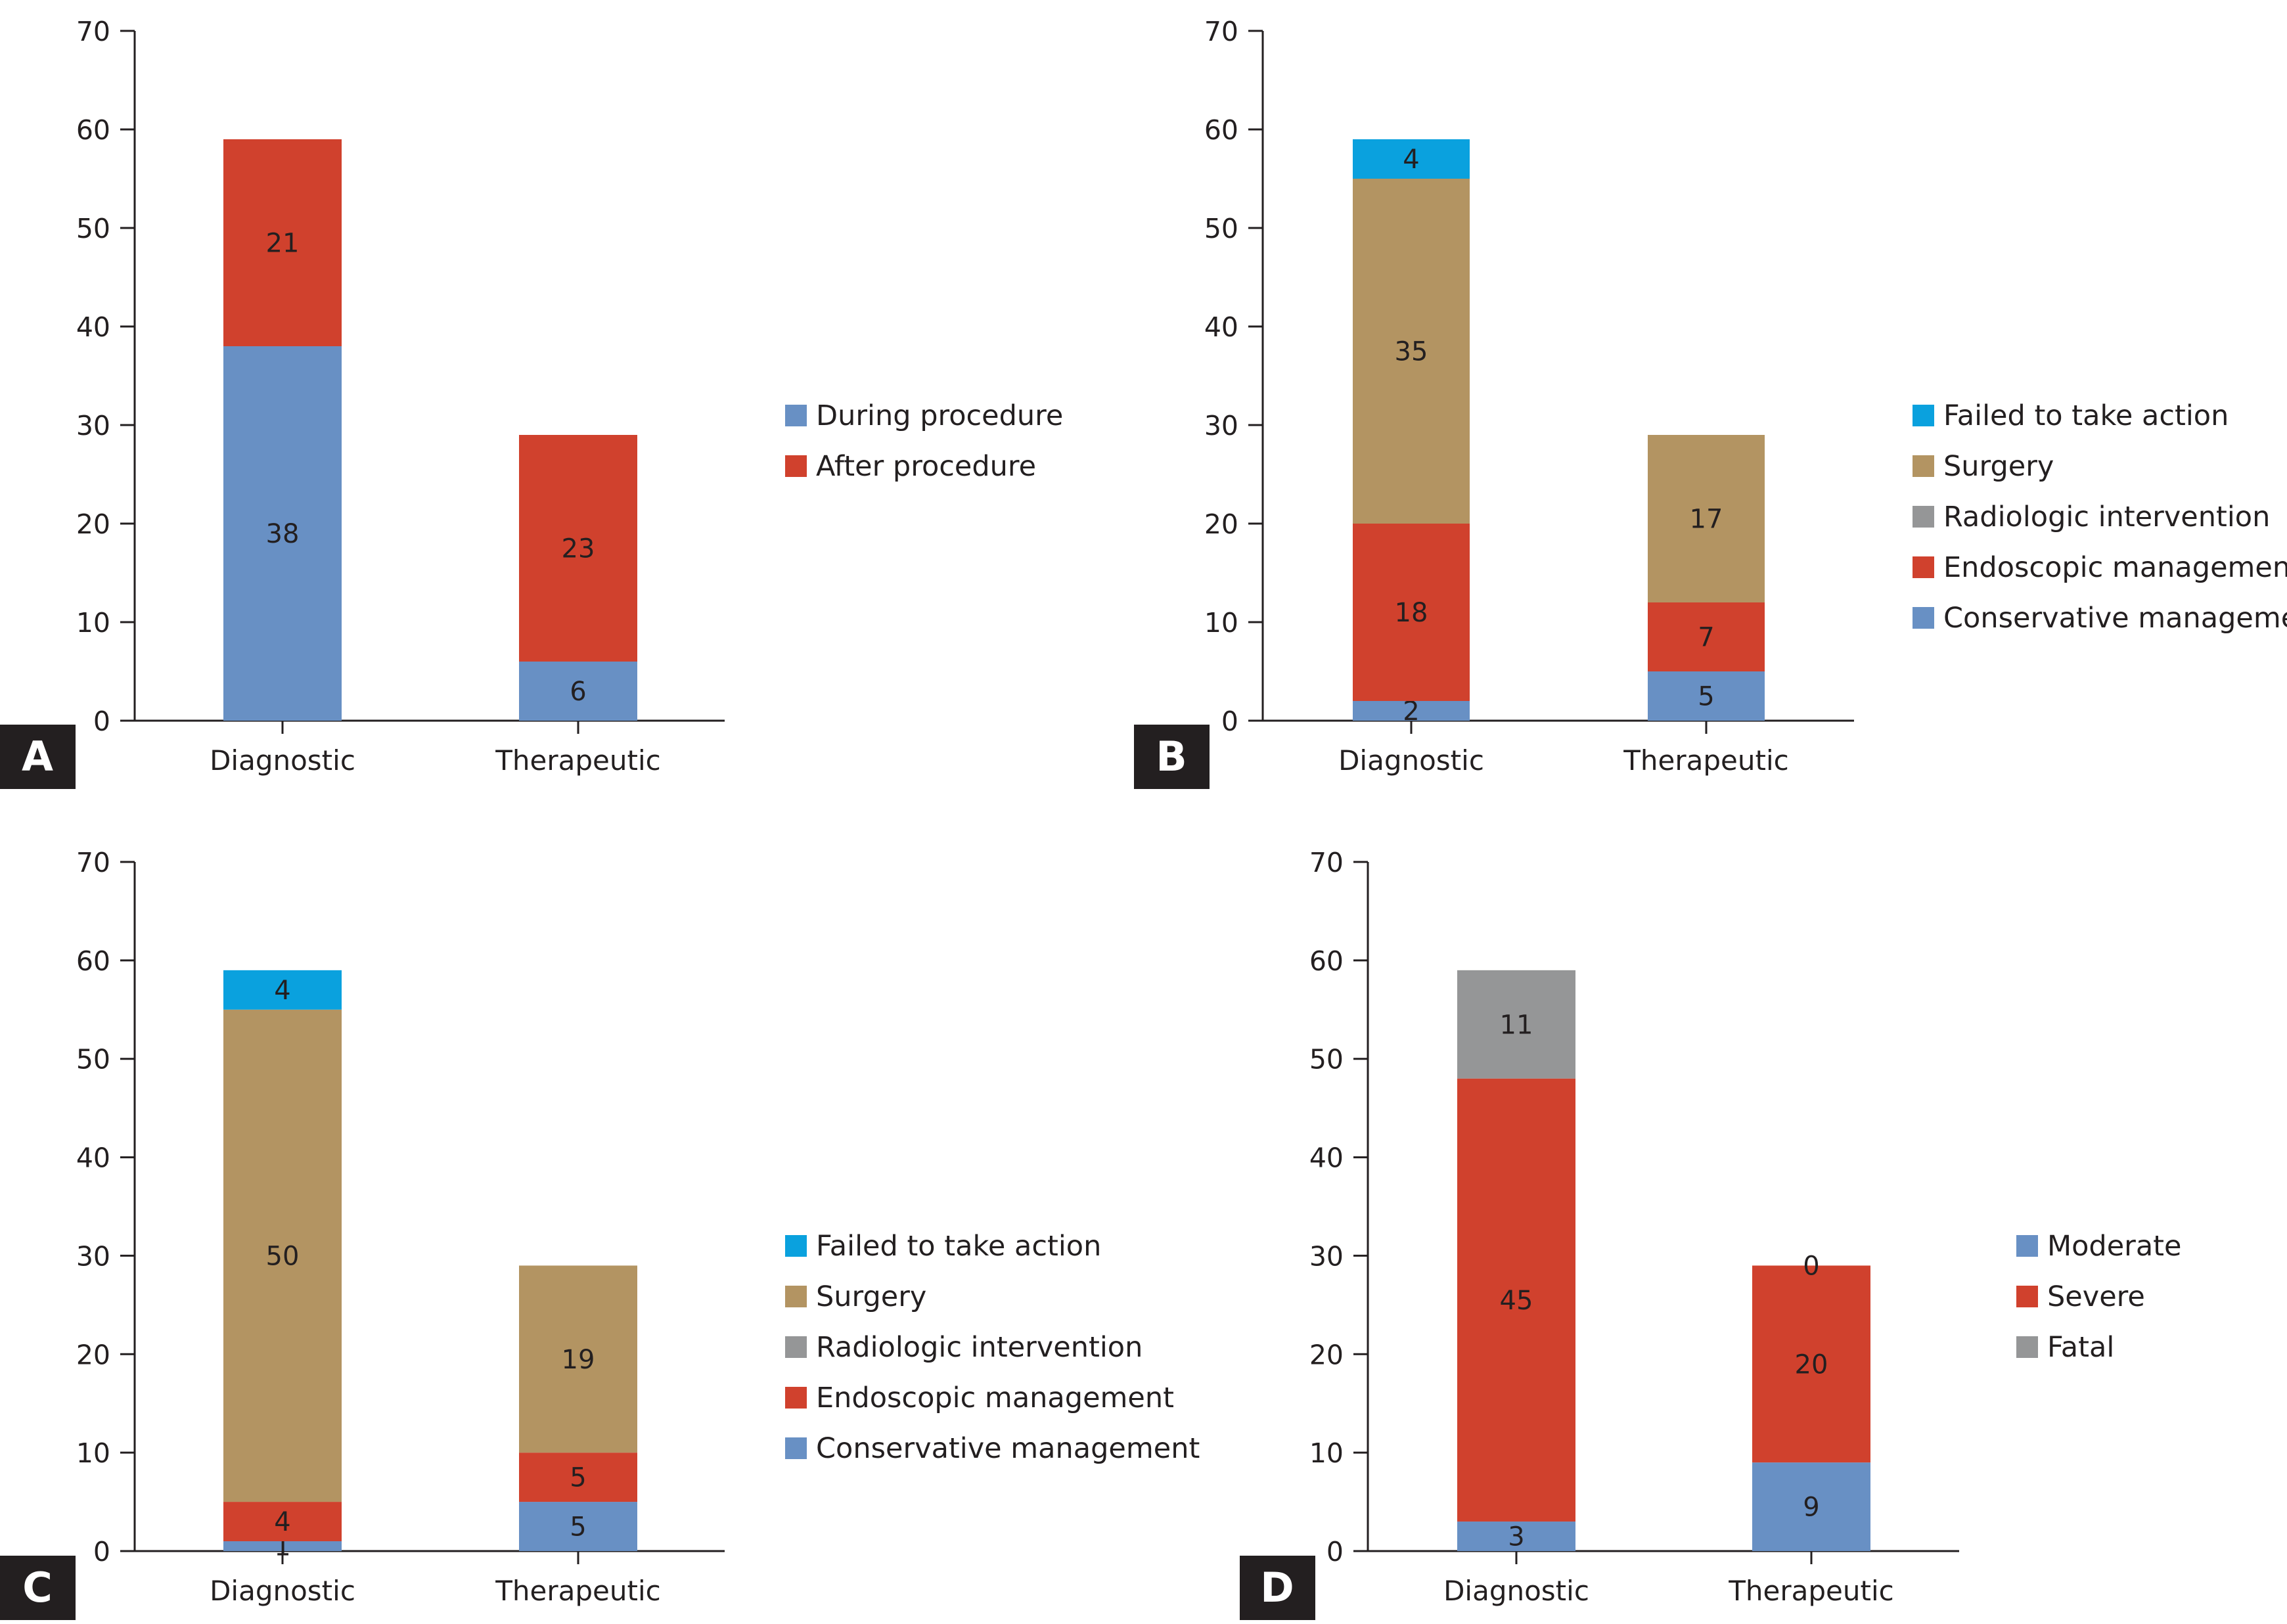  Describe the element at coordinates (1811, 1266) in the screenshot. I see `data-label: 0` at that location.